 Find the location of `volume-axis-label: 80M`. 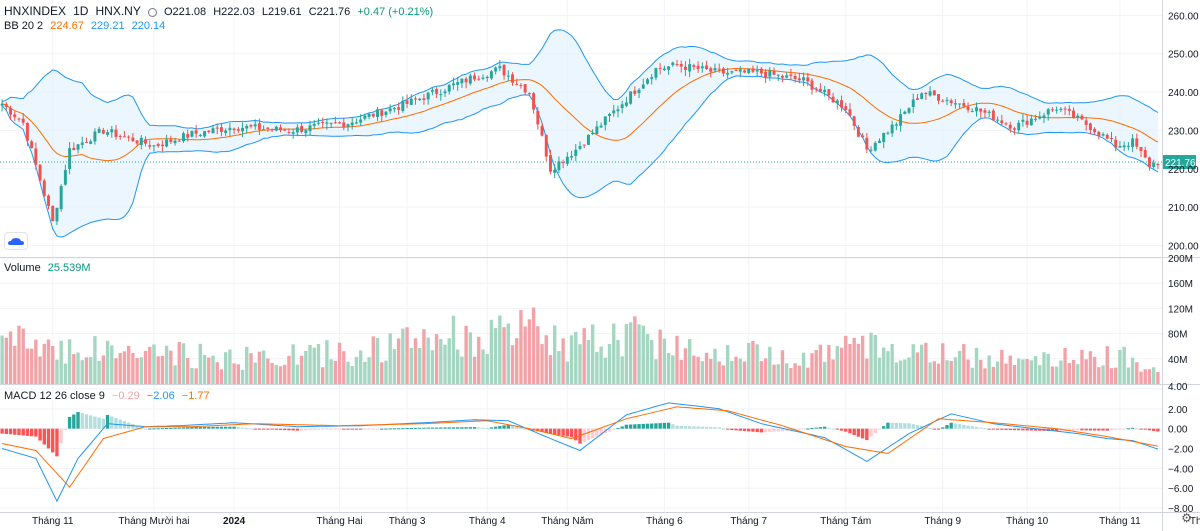

volume-axis-label: 80M is located at coordinates (1177, 335).